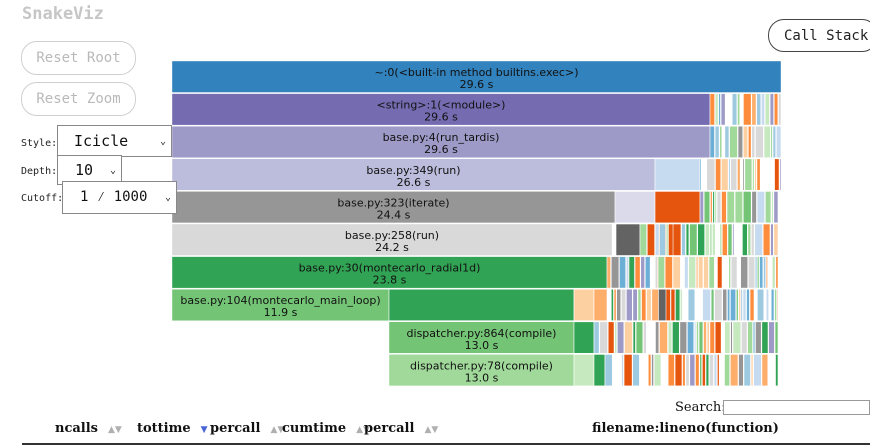 The height and width of the screenshot is (447, 870). What do you see at coordinates (88, 428) in the screenshot?
I see `column-header-ncalls: ncalls ▲▼` at bounding box center [88, 428].